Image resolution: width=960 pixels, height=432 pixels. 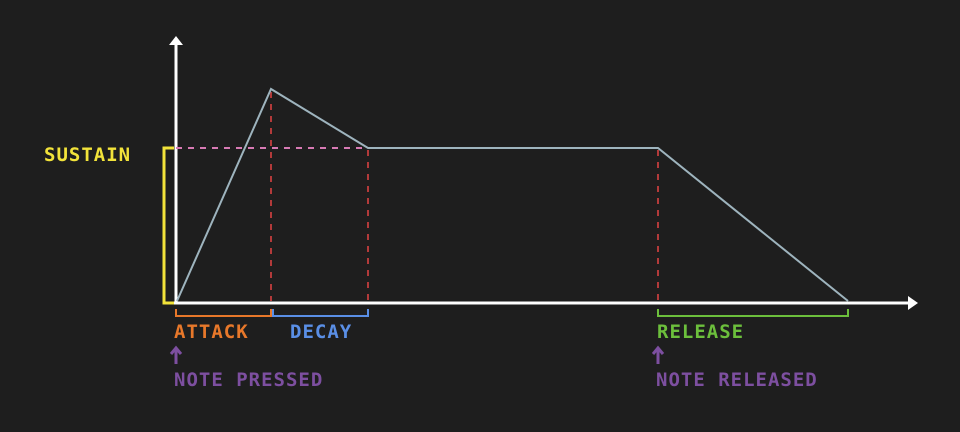 I want to click on release-label: RELEASE, so click(x=700, y=332).